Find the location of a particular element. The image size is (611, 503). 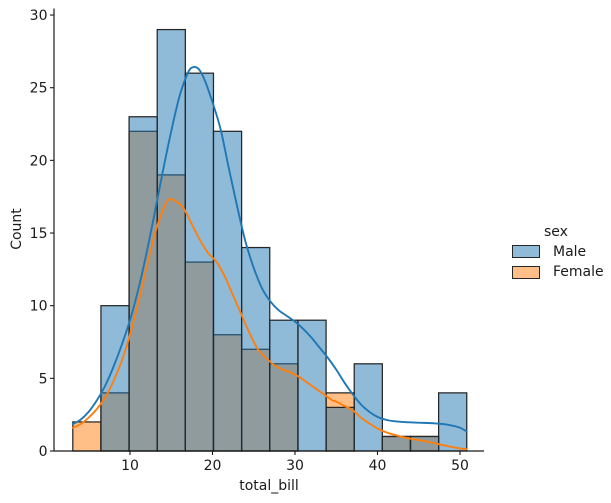

y-axis-label: Count is located at coordinates (17, 229).